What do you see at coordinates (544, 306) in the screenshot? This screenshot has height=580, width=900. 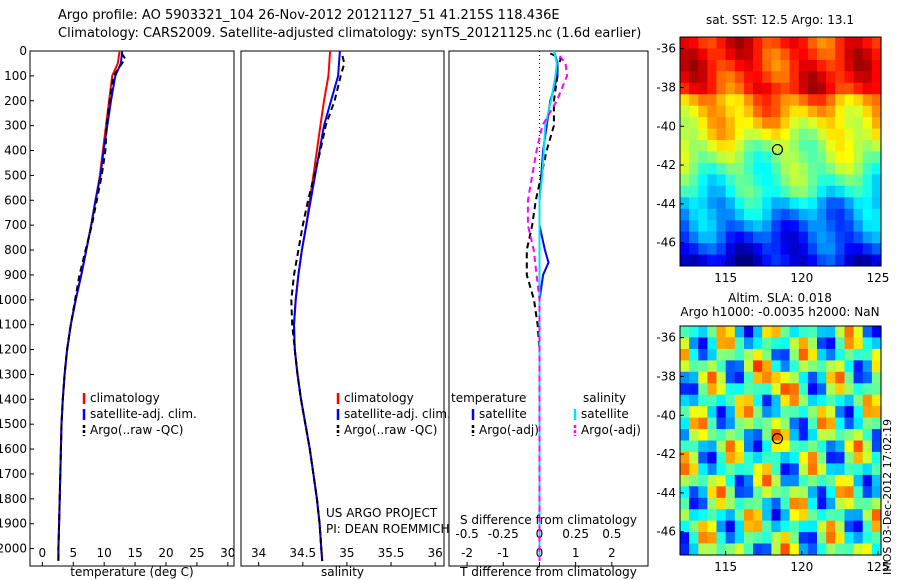 I see `diff-series-t-argo-adj-` at bounding box center [544, 306].